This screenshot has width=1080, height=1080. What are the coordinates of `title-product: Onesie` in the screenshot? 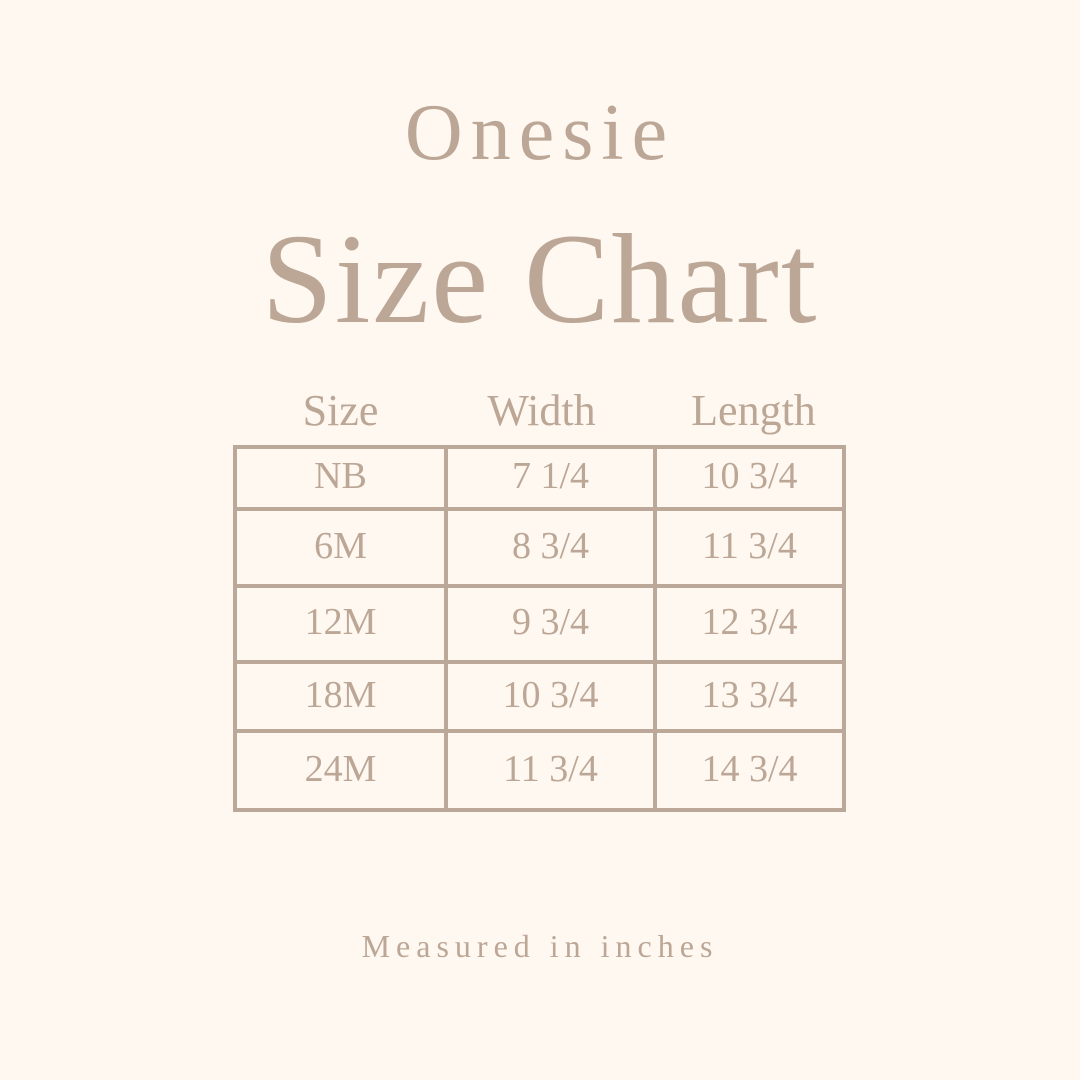 It's located at (540, 133).